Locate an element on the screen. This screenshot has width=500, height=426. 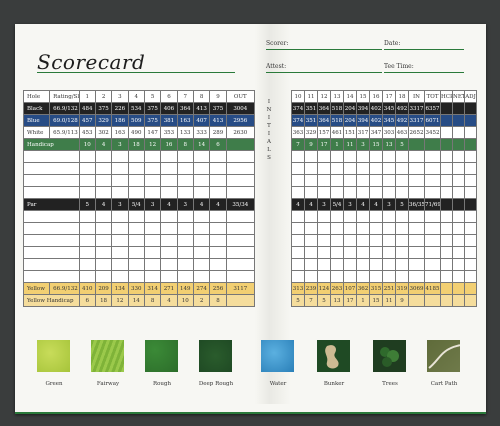
table-cell: 509 is located at coordinates (136, 120).